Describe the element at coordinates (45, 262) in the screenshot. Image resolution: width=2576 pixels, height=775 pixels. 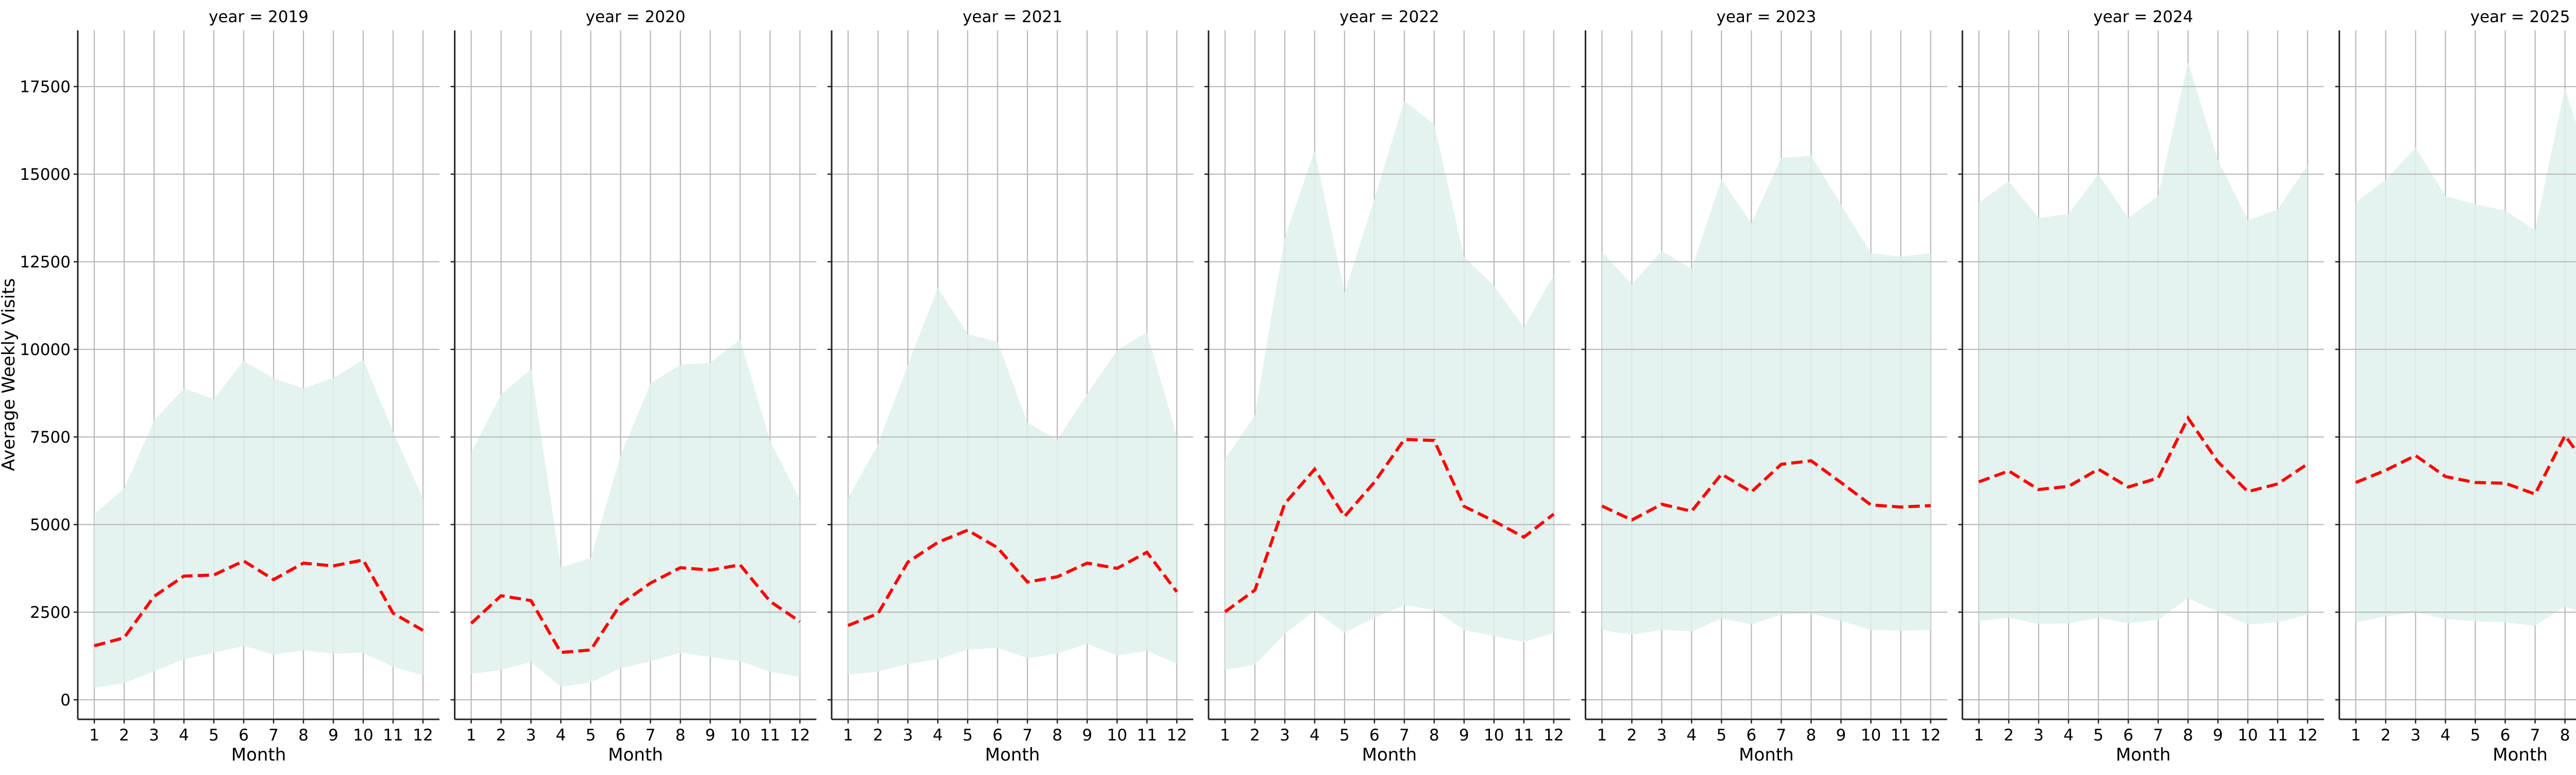
I see `y-tick-label: 12500` at that location.